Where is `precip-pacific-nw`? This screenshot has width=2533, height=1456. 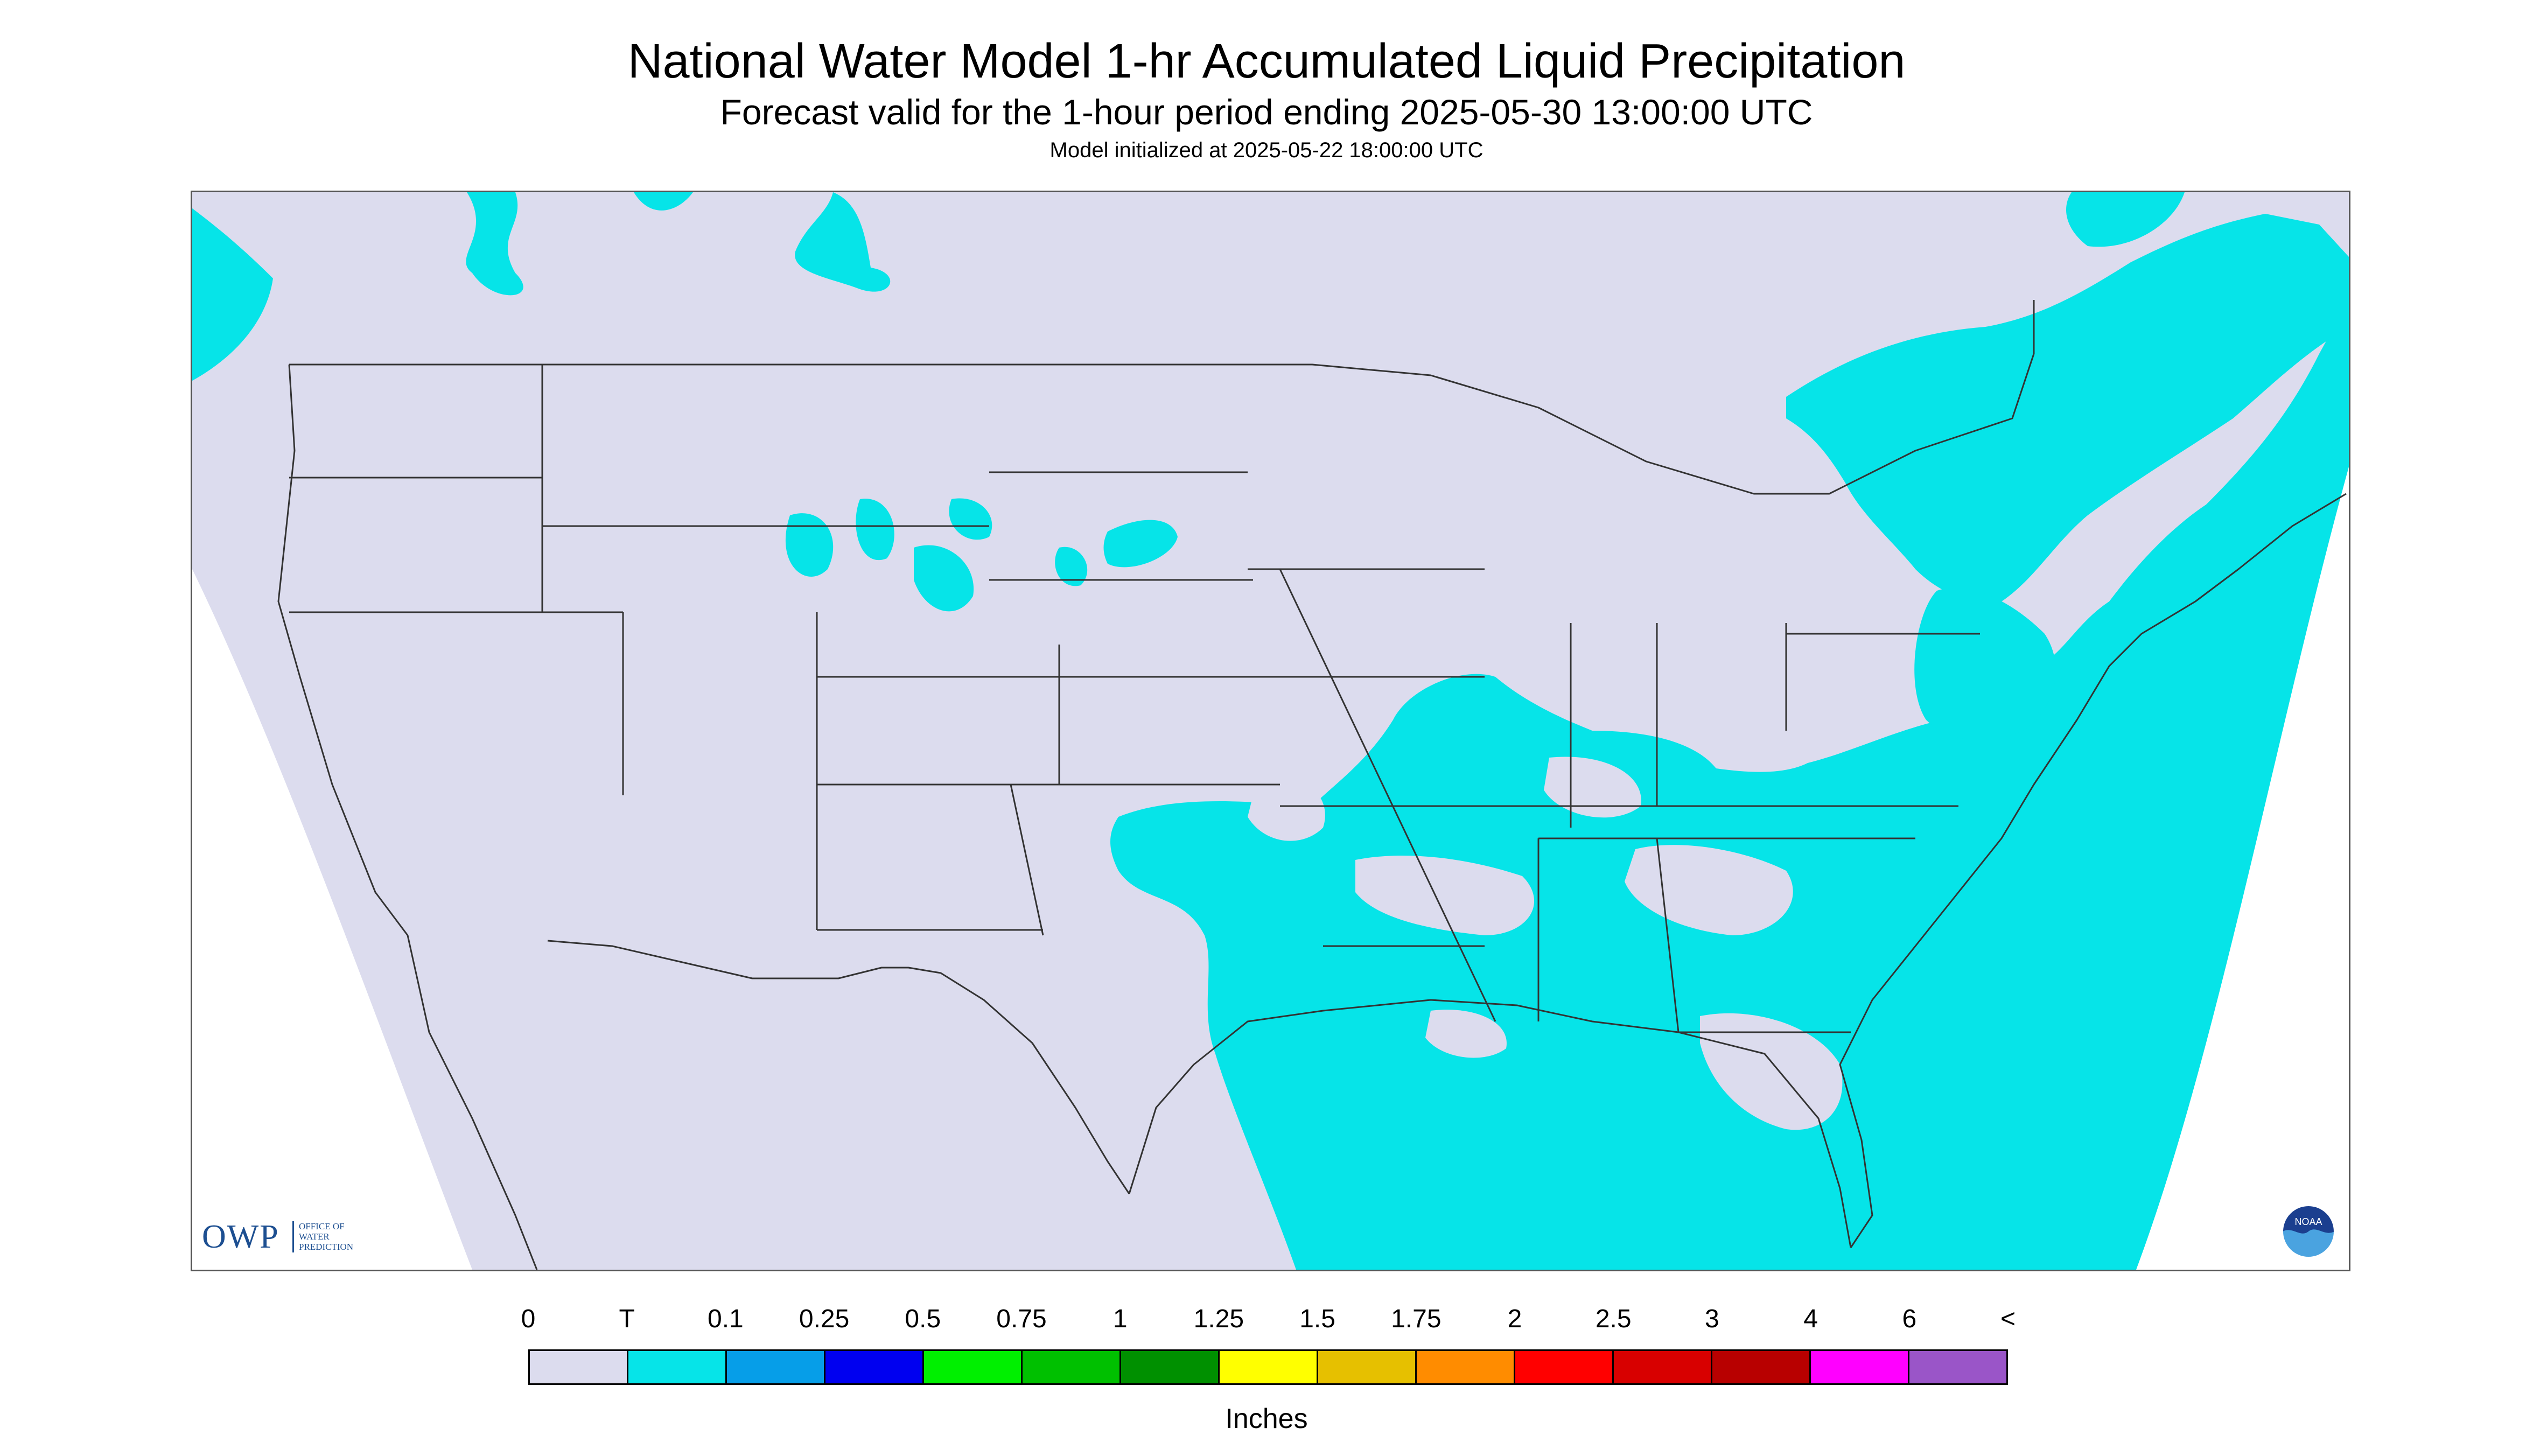 precip-pacific-nw is located at coordinates (233, 294).